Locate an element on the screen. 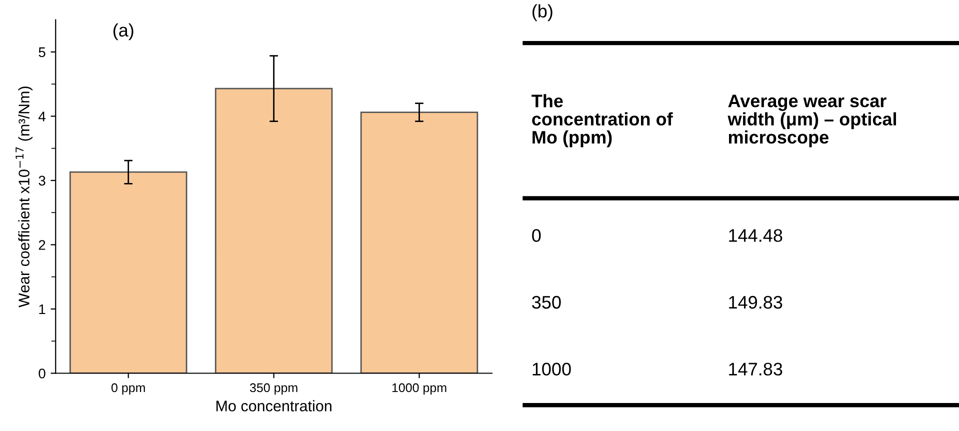  y-tick-label: 2 is located at coordinates (42, 245).